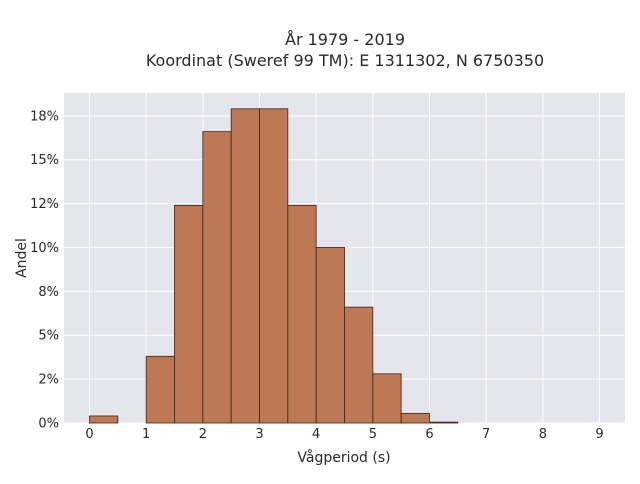  I want to click on x-tick-label-0: 0, so click(89, 434).